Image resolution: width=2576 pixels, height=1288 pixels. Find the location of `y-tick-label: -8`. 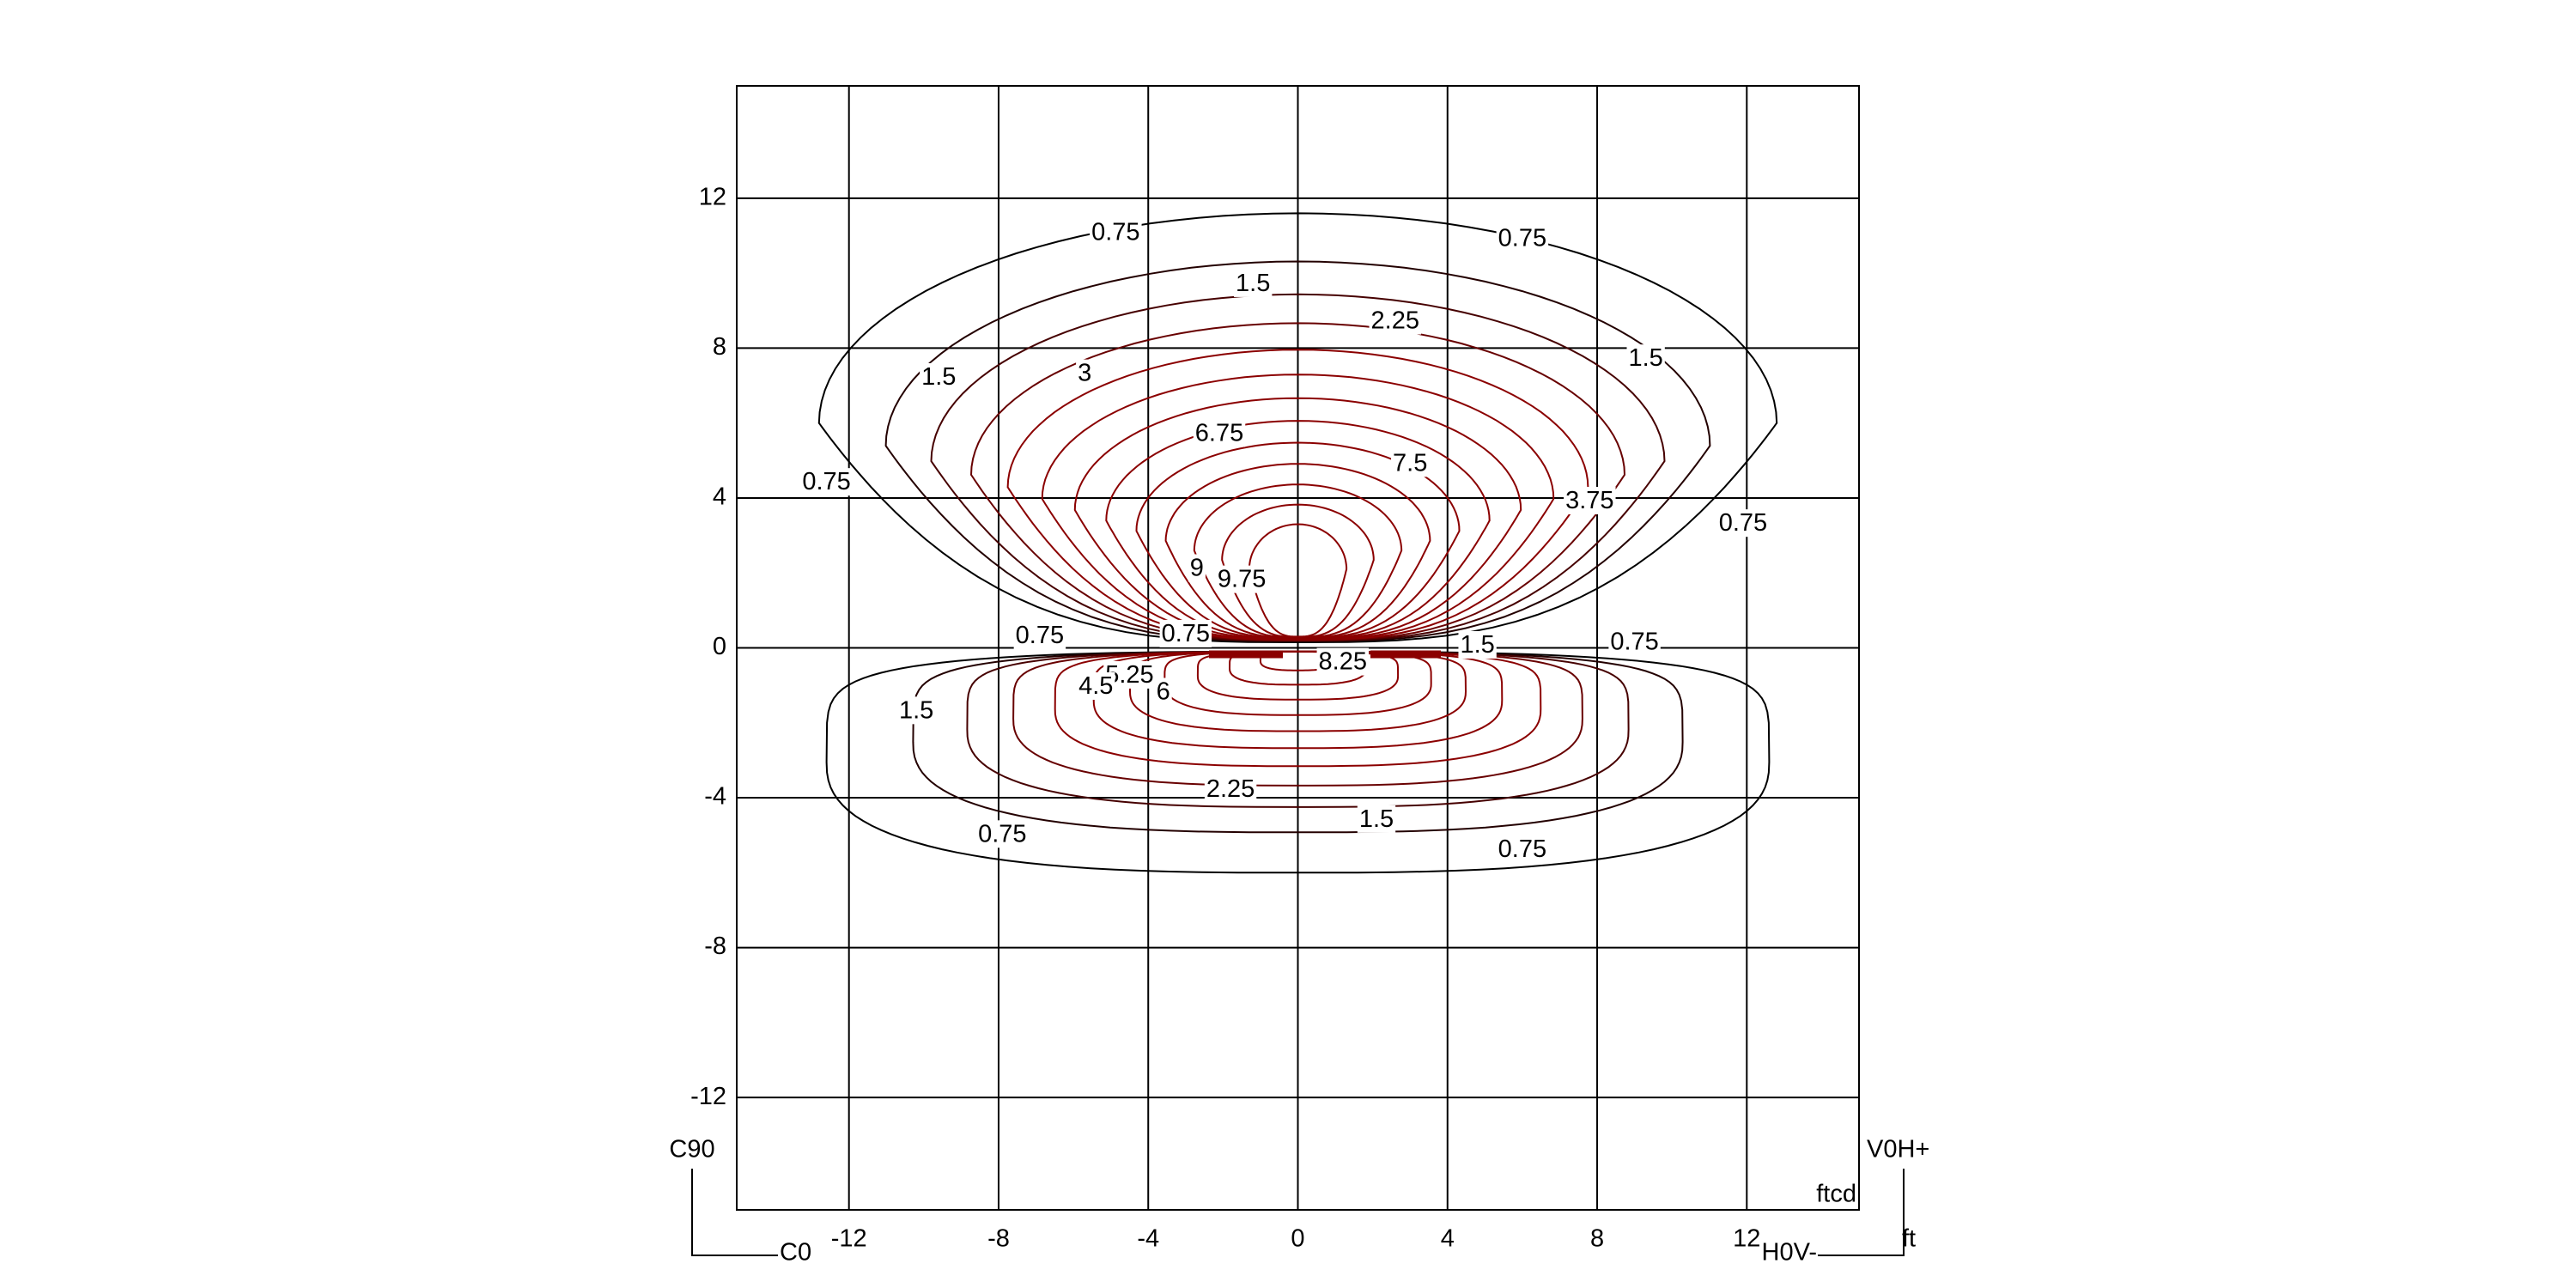

y-tick-label: -8 is located at coordinates (715, 947).